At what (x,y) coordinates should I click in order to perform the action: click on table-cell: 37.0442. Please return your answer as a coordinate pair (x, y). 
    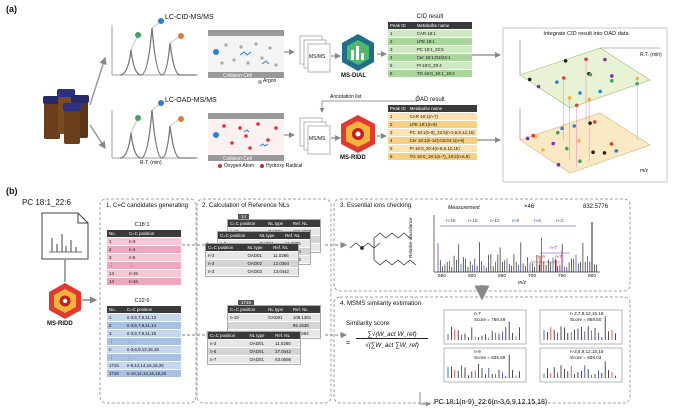
    Looking at the image, I should click on (286, 351).